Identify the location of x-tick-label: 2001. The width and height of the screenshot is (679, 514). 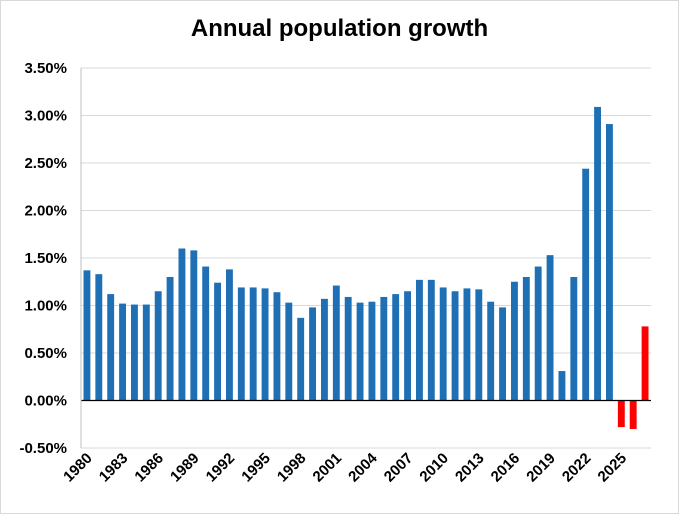
(328, 468).